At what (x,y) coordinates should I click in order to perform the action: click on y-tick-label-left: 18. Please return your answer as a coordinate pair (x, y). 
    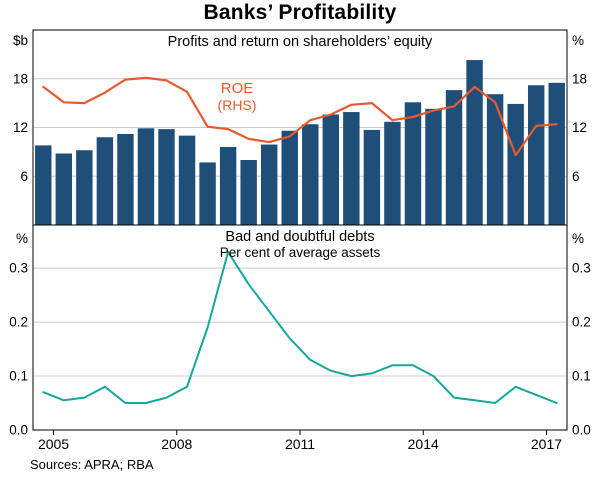
    Looking at the image, I should click on (20, 78).